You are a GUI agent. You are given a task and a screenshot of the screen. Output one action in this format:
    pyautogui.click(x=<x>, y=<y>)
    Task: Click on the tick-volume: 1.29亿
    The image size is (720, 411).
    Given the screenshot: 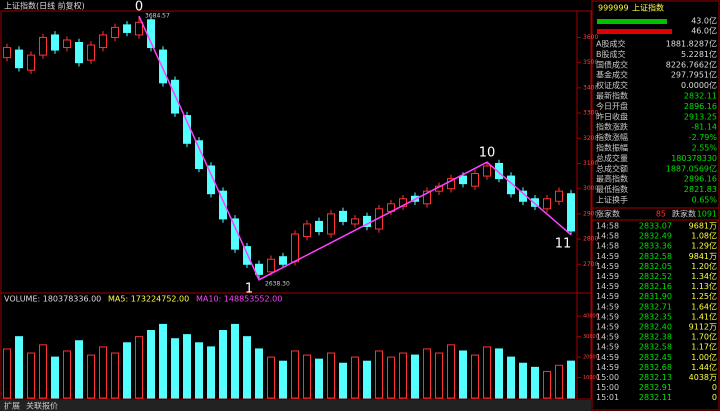 What is the action you would take?
    pyautogui.click(x=704, y=246)
    